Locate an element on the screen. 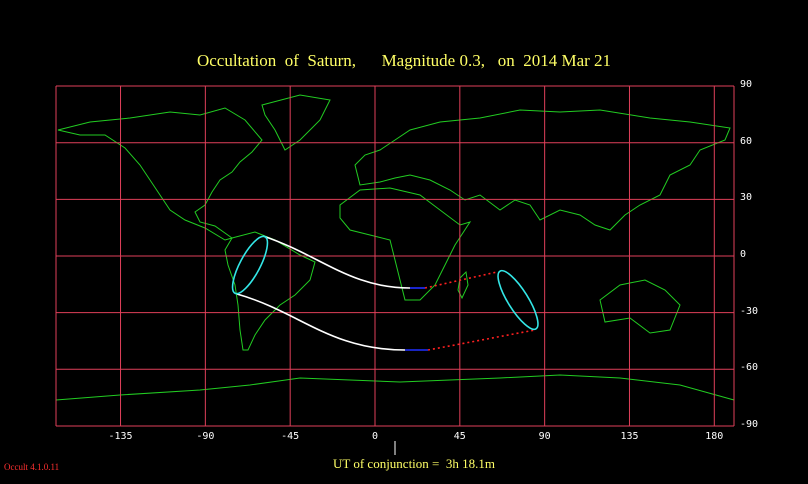 This screenshot has width=808, height=484. software-version: Occult 4.1.0.11 is located at coordinates (32, 467).